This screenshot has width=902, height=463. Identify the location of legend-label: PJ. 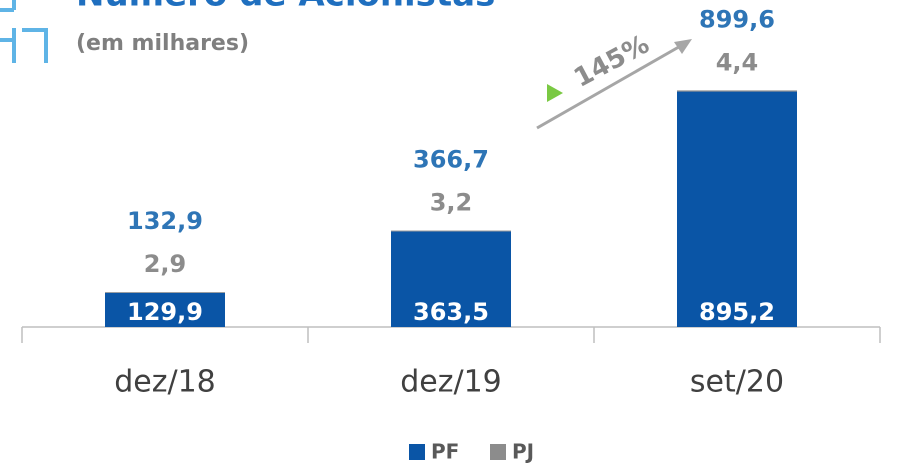
(523, 451).